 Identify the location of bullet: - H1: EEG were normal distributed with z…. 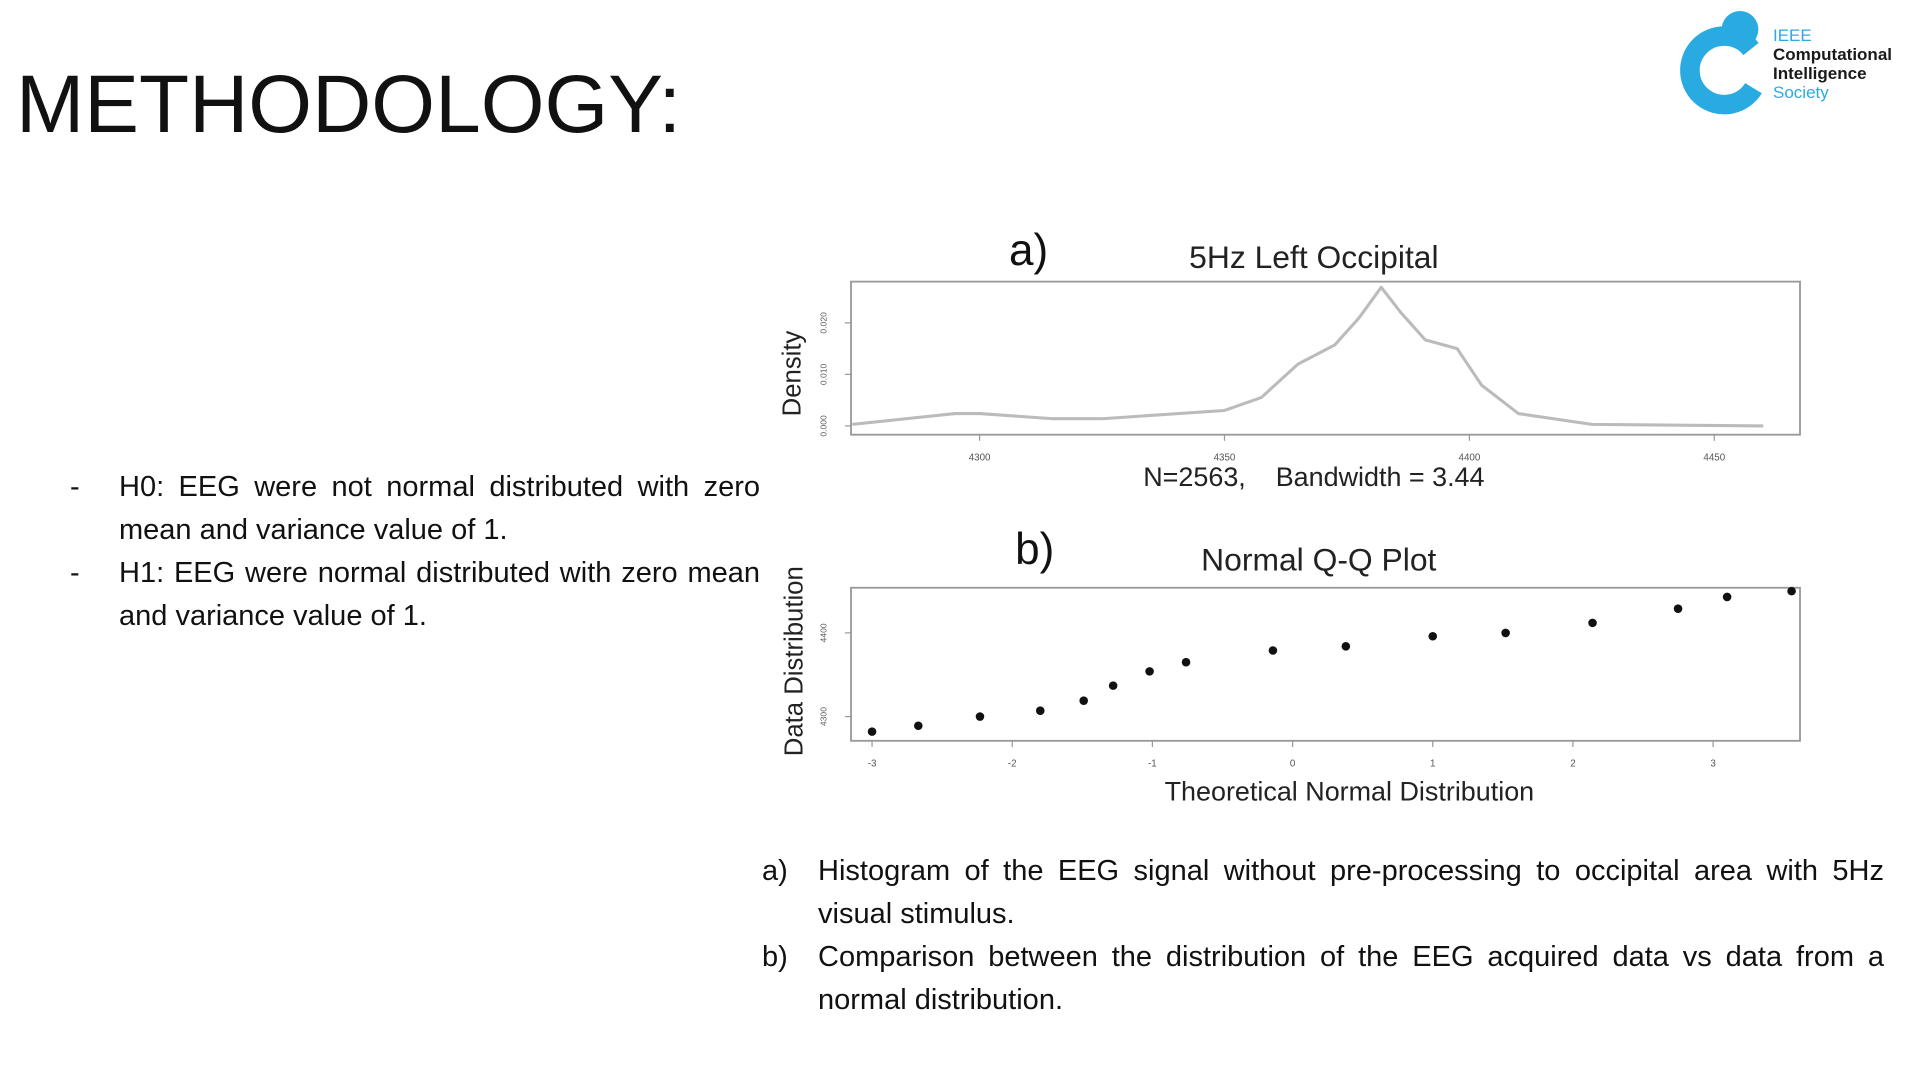
(415, 595).